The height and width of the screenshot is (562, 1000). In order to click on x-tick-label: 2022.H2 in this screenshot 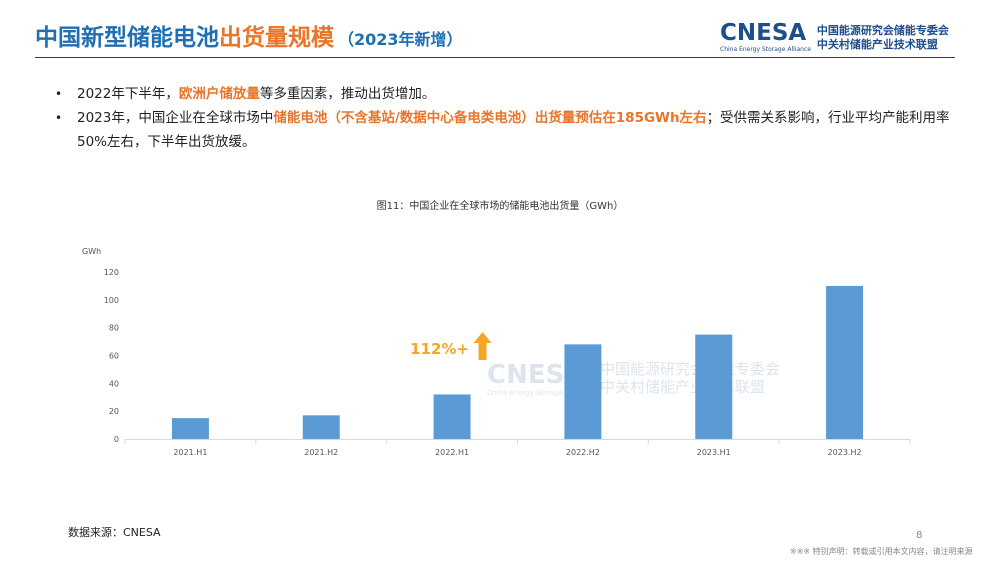, I will do `click(583, 452)`.